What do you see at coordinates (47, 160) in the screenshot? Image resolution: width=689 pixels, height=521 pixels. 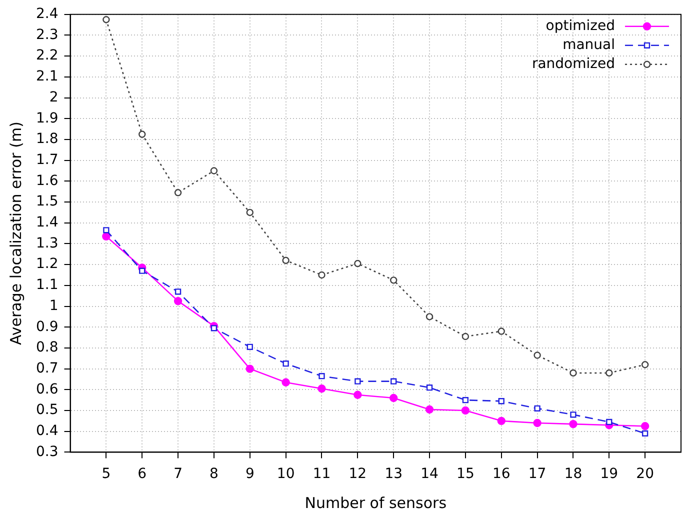 I see `y-tick-label: 1.7` at bounding box center [47, 160].